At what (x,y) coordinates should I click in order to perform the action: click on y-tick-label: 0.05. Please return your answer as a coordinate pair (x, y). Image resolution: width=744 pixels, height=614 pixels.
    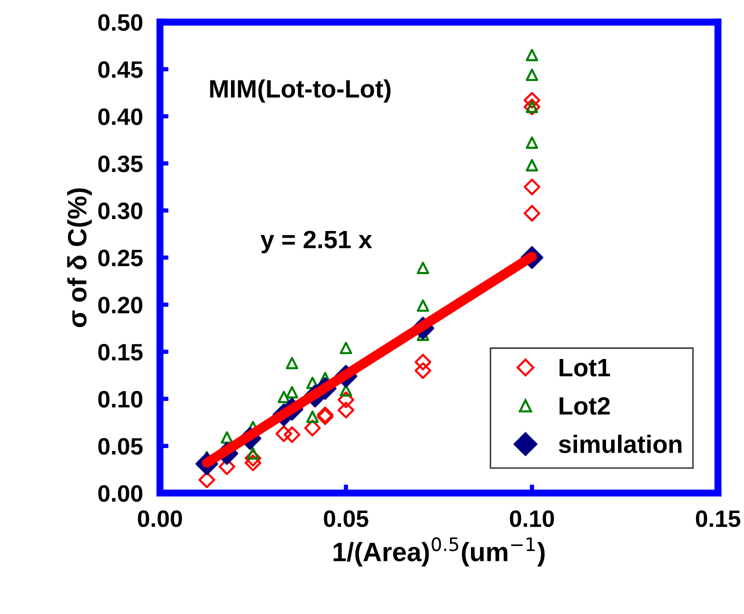
    Looking at the image, I should click on (120, 446).